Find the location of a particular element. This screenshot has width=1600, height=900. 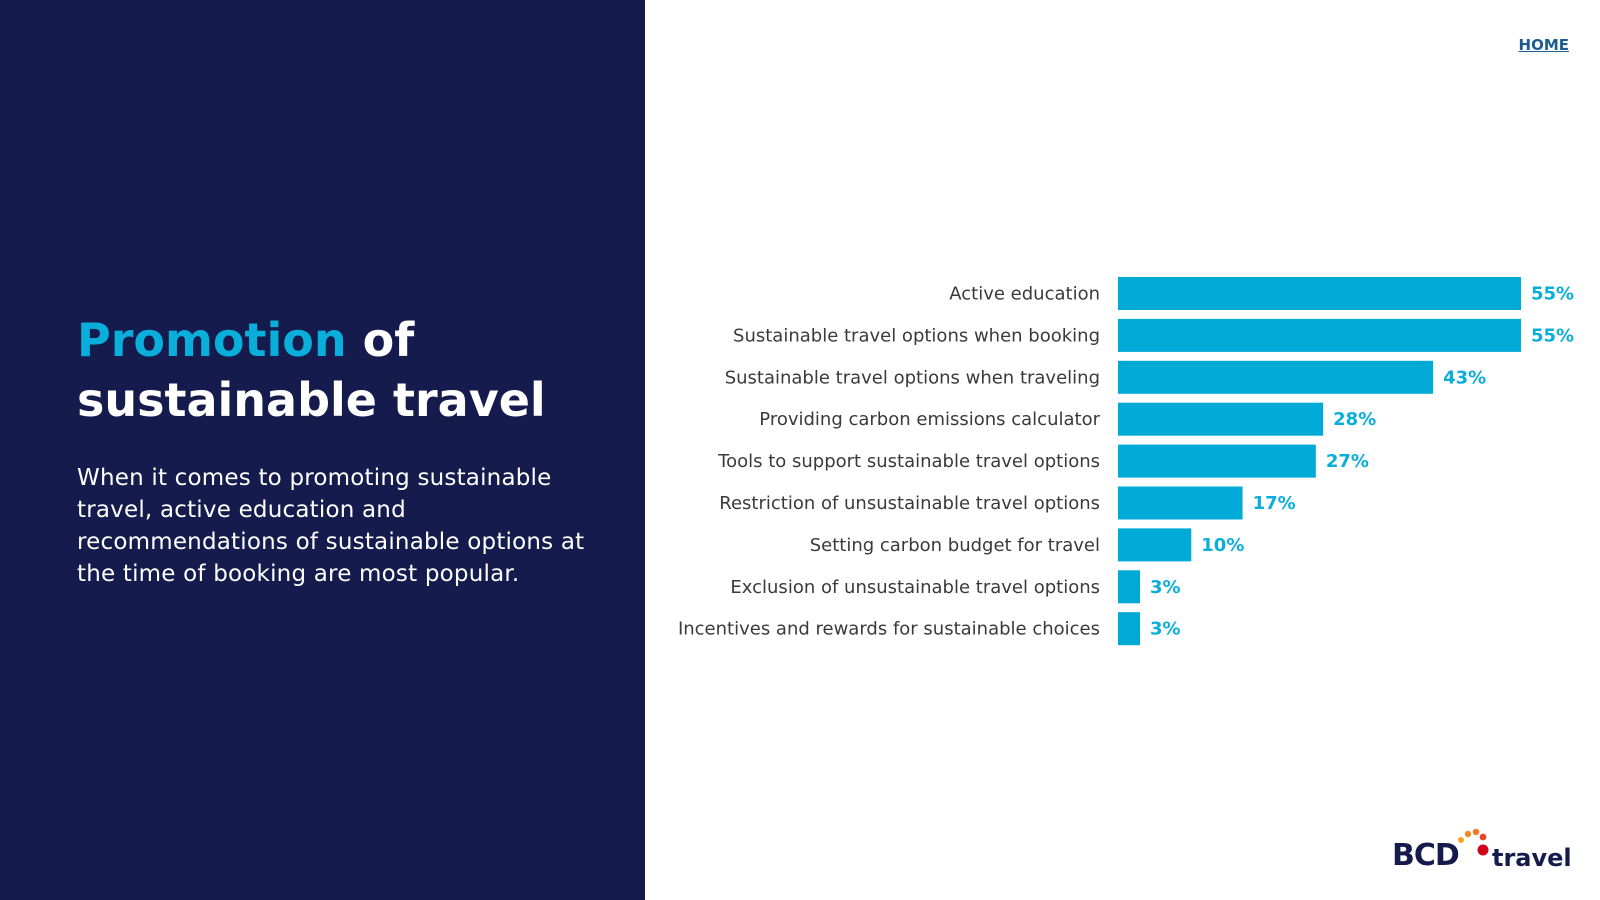

value-label: 43% is located at coordinates (1464, 377).